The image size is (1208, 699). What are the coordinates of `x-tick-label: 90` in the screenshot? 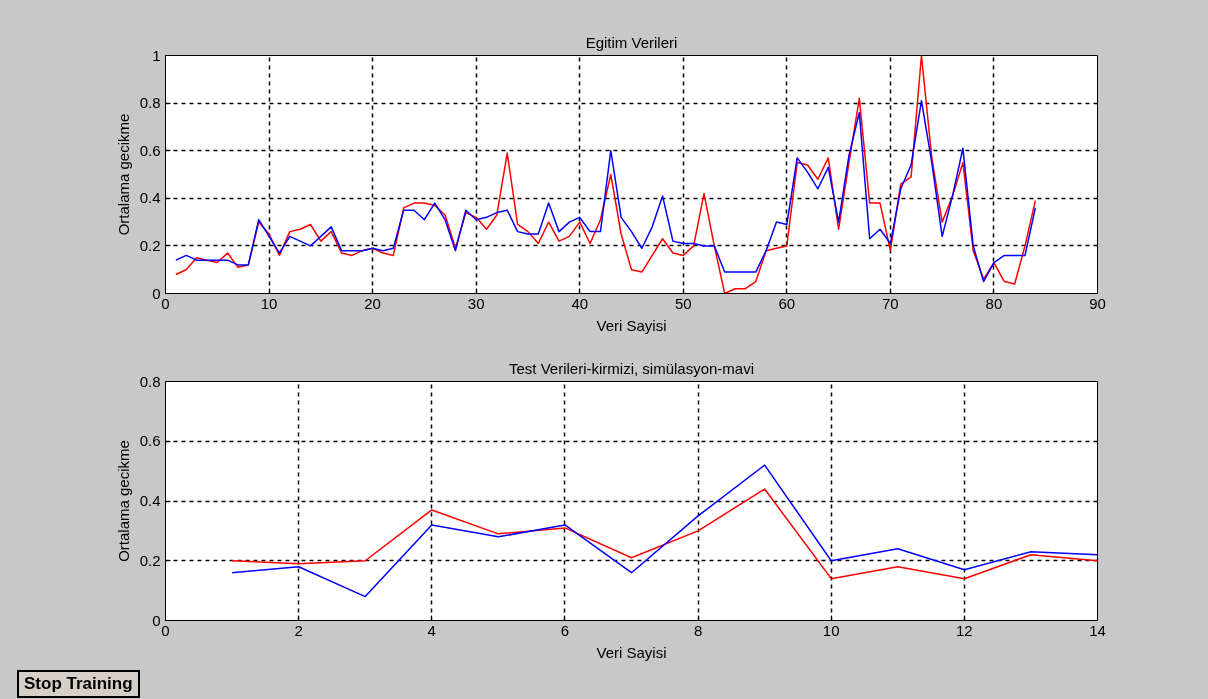 It's located at (1097, 303).